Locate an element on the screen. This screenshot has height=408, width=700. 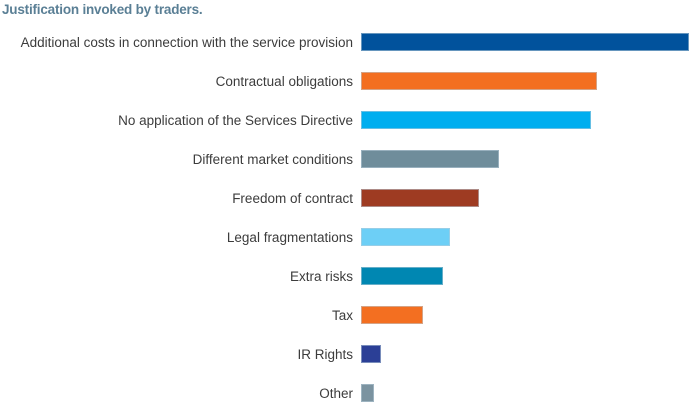
bar-label: IR Rights is located at coordinates (325, 354).